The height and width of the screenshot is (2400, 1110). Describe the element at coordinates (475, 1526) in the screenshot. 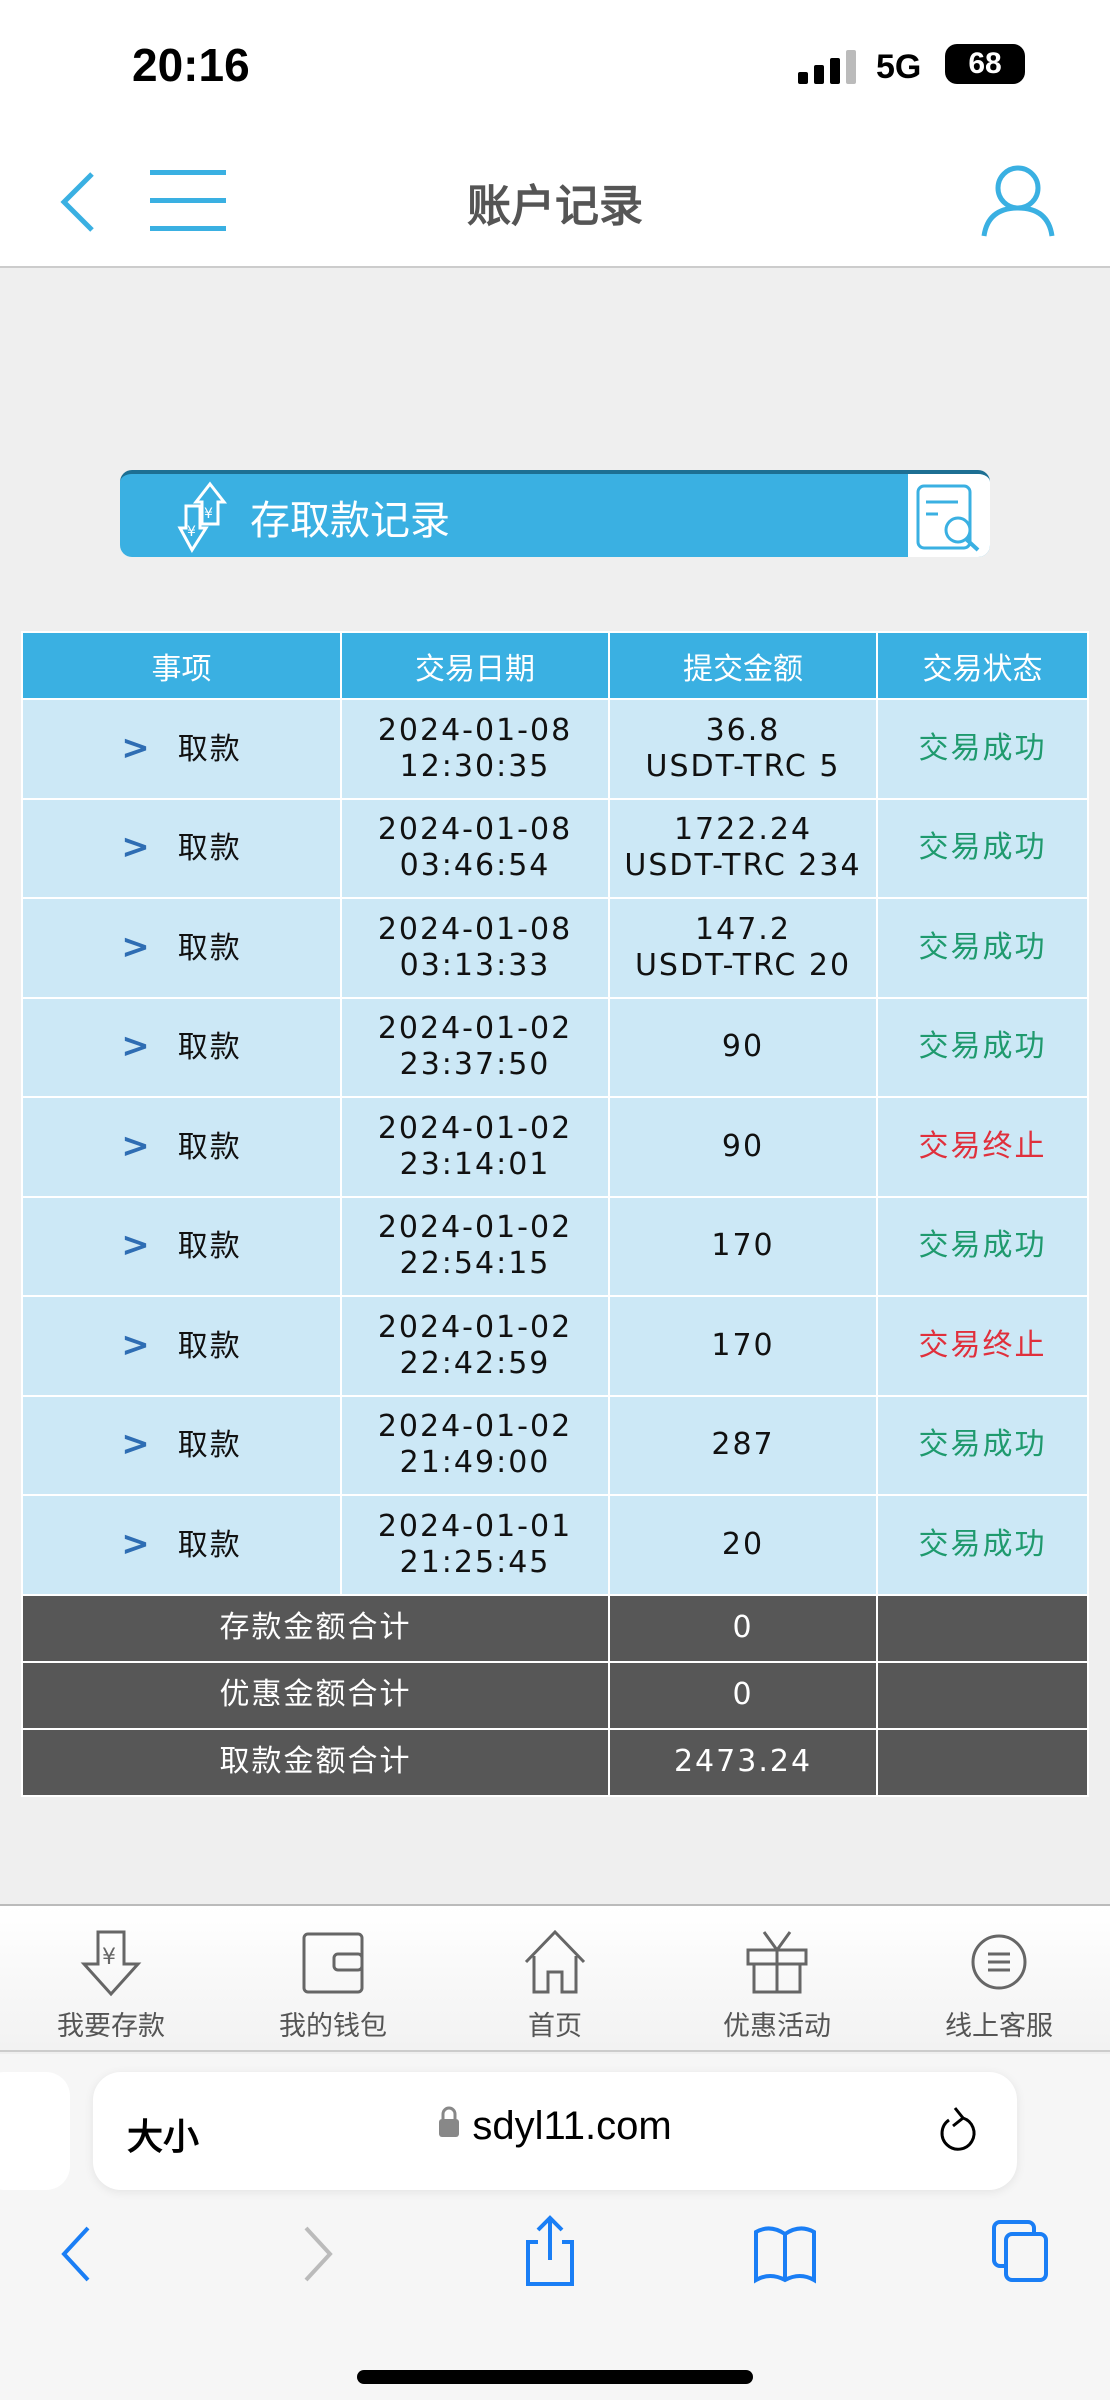

I see `date-text: 2024-01-01` at that location.